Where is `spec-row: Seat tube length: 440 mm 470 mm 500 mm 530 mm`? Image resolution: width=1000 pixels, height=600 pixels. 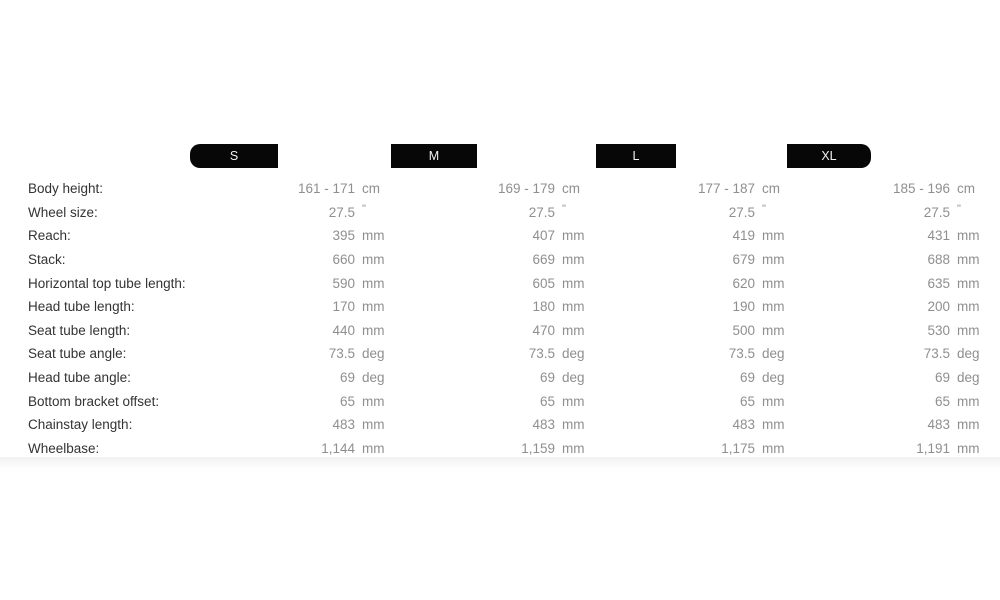 spec-row: Seat tube length: 440 mm 470 mm 500 mm 530 mm is located at coordinates (492, 331).